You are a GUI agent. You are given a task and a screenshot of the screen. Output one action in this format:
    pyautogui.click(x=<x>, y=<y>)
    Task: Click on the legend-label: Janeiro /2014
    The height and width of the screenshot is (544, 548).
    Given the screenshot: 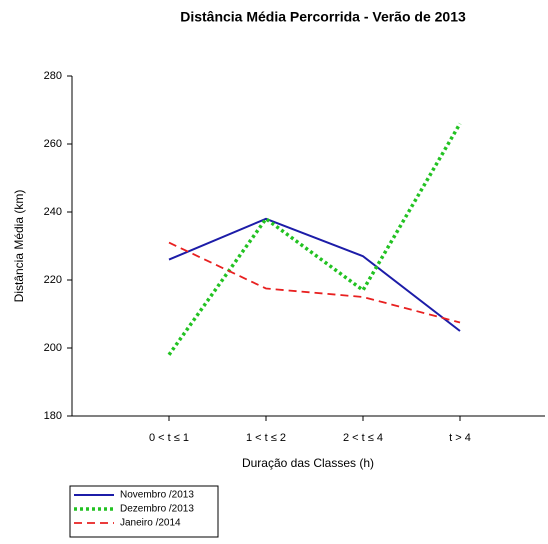 What is the action you would take?
    pyautogui.click(x=150, y=523)
    